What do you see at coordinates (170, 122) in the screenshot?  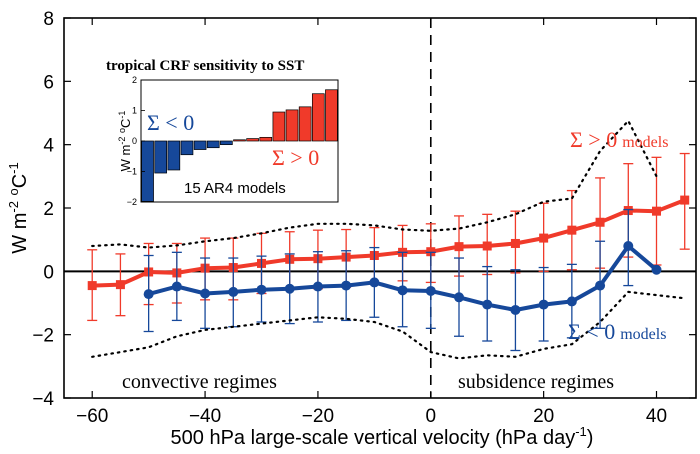 I see `inset-negative-label: Σ < 0` at bounding box center [170, 122].